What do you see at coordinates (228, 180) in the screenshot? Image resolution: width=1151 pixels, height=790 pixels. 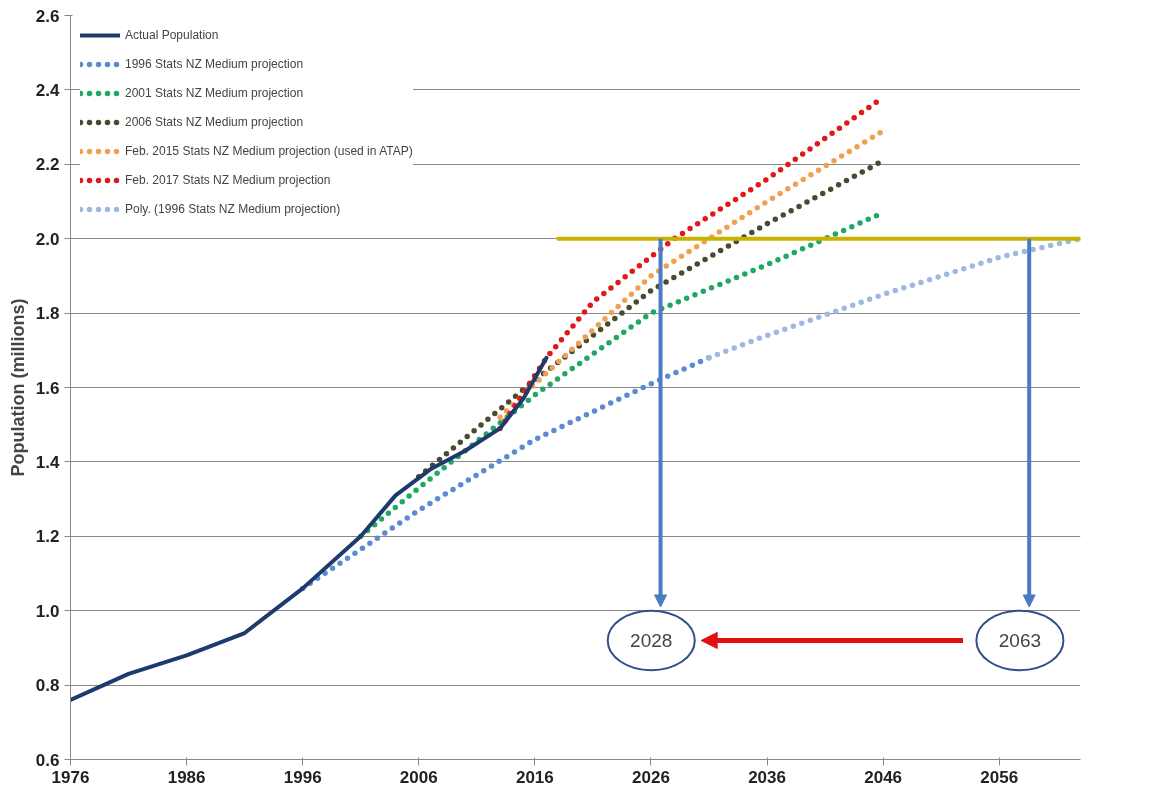 I see `legend-label: Feb. 2017 Stats NZ Medium projection` at bounding box center [228, 180].